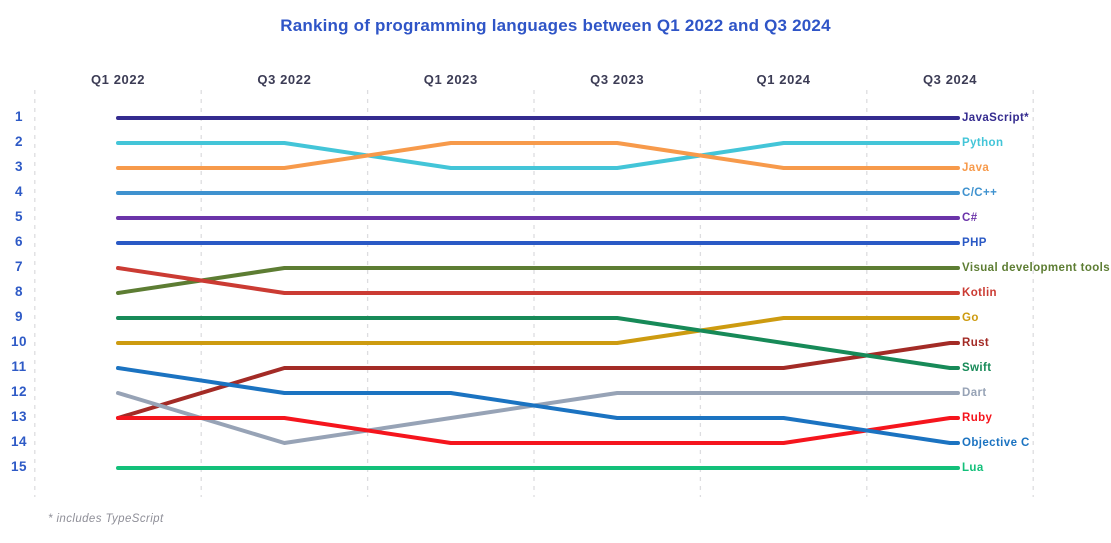 Image resolution: width=1111 pixels, height=543 pixels. I want to click on rank-axis-label-4: 4, so click(18, 191).